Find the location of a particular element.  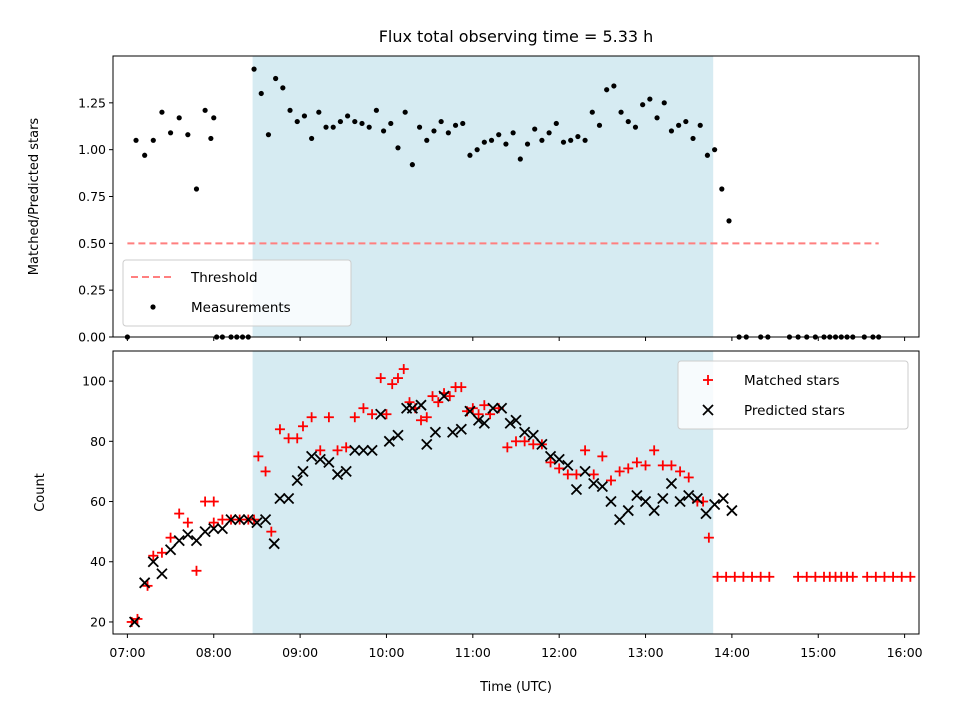

x-tick-label: 11:00 is located at coordinates (473, 652).